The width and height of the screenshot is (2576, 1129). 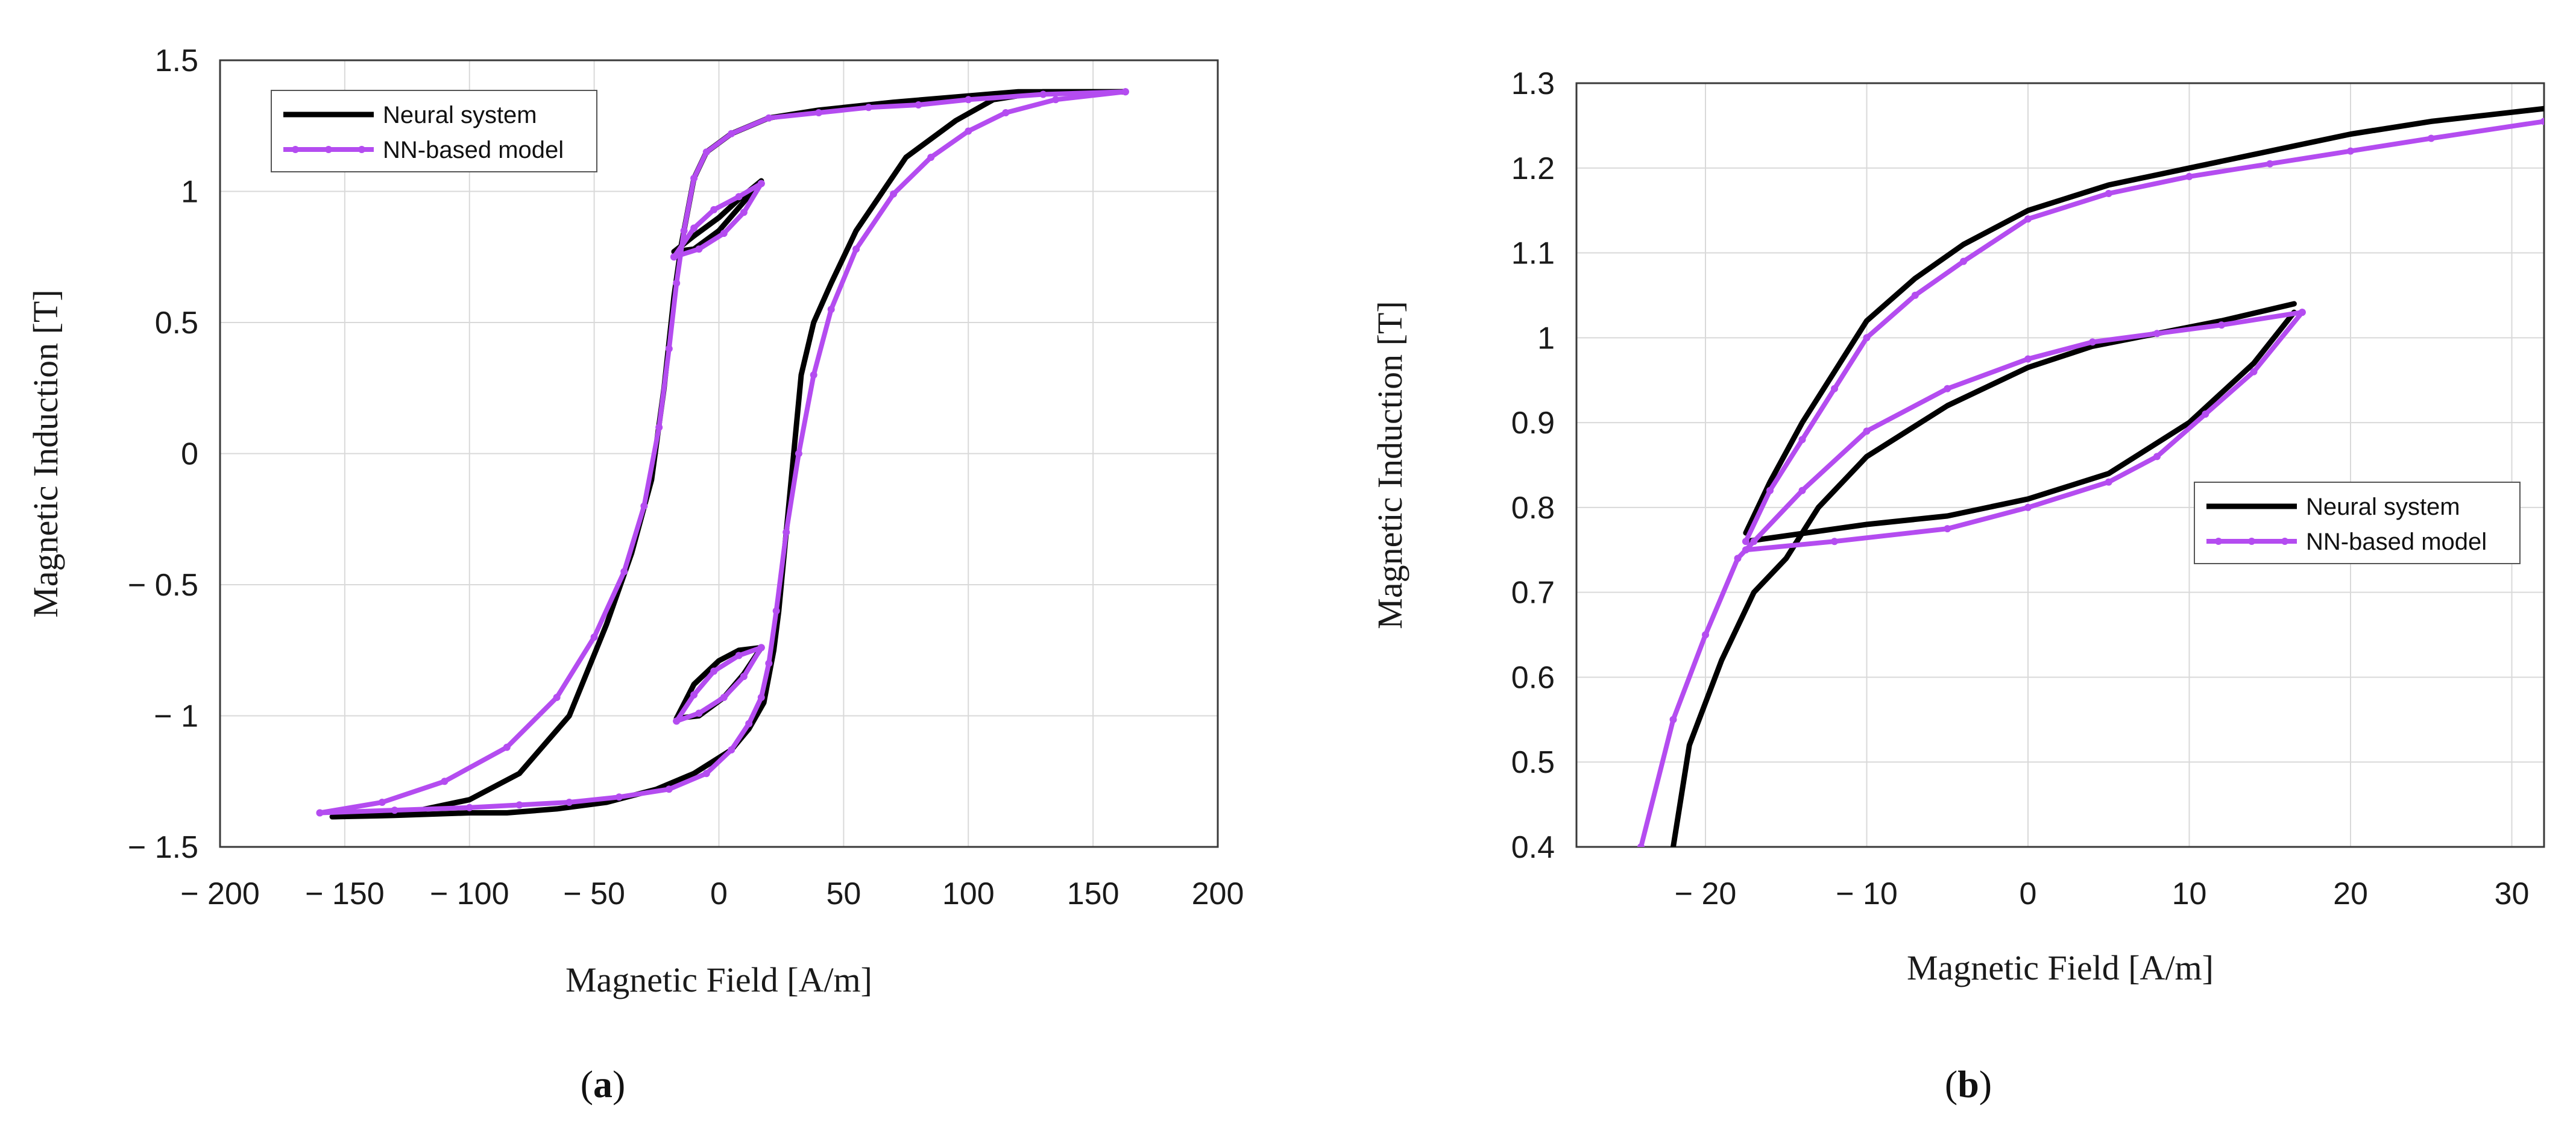 I want to click on x-tick-label: 0, so click(x=2028, y=894).